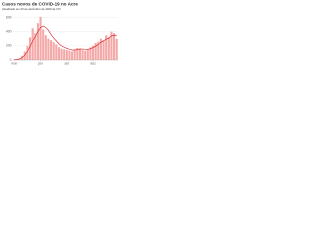  Describe the element at coordinates (9, 46) in the screenshot. I see `y-tick-label: 200` at that location.